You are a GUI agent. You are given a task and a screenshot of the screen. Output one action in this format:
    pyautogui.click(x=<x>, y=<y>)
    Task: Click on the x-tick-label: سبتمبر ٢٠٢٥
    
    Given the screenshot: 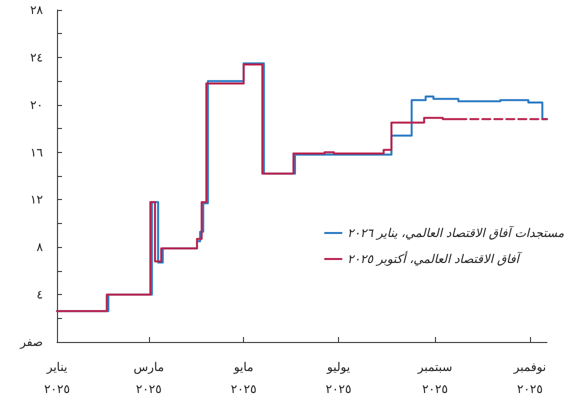 What is the action you would take?
    pyautogui.click(x=434, y=378)
    